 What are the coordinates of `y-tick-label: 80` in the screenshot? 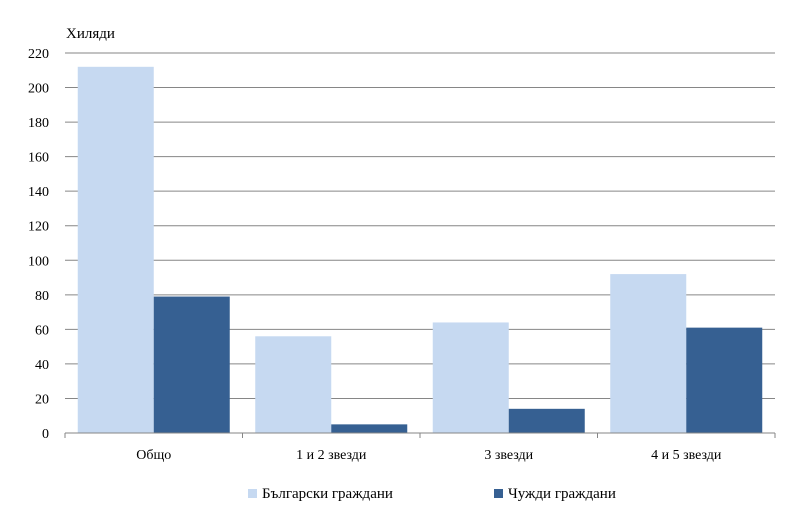 It's located at (42, 296).